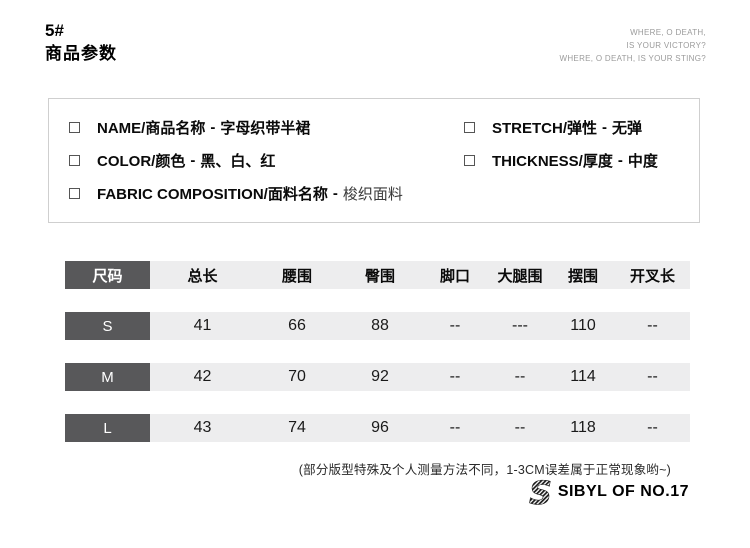  Describe the element at coordinates (642, 161) in the screenshot. I see `info-value: 中度` at that location.